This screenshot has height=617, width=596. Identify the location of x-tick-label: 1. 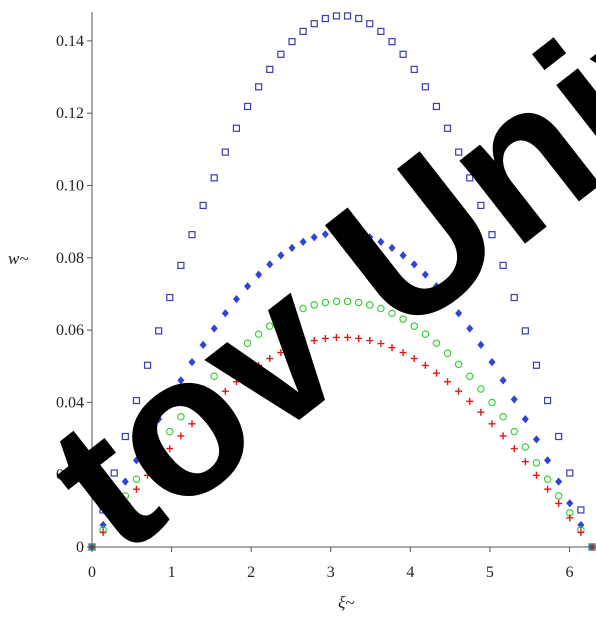
(172, 572).